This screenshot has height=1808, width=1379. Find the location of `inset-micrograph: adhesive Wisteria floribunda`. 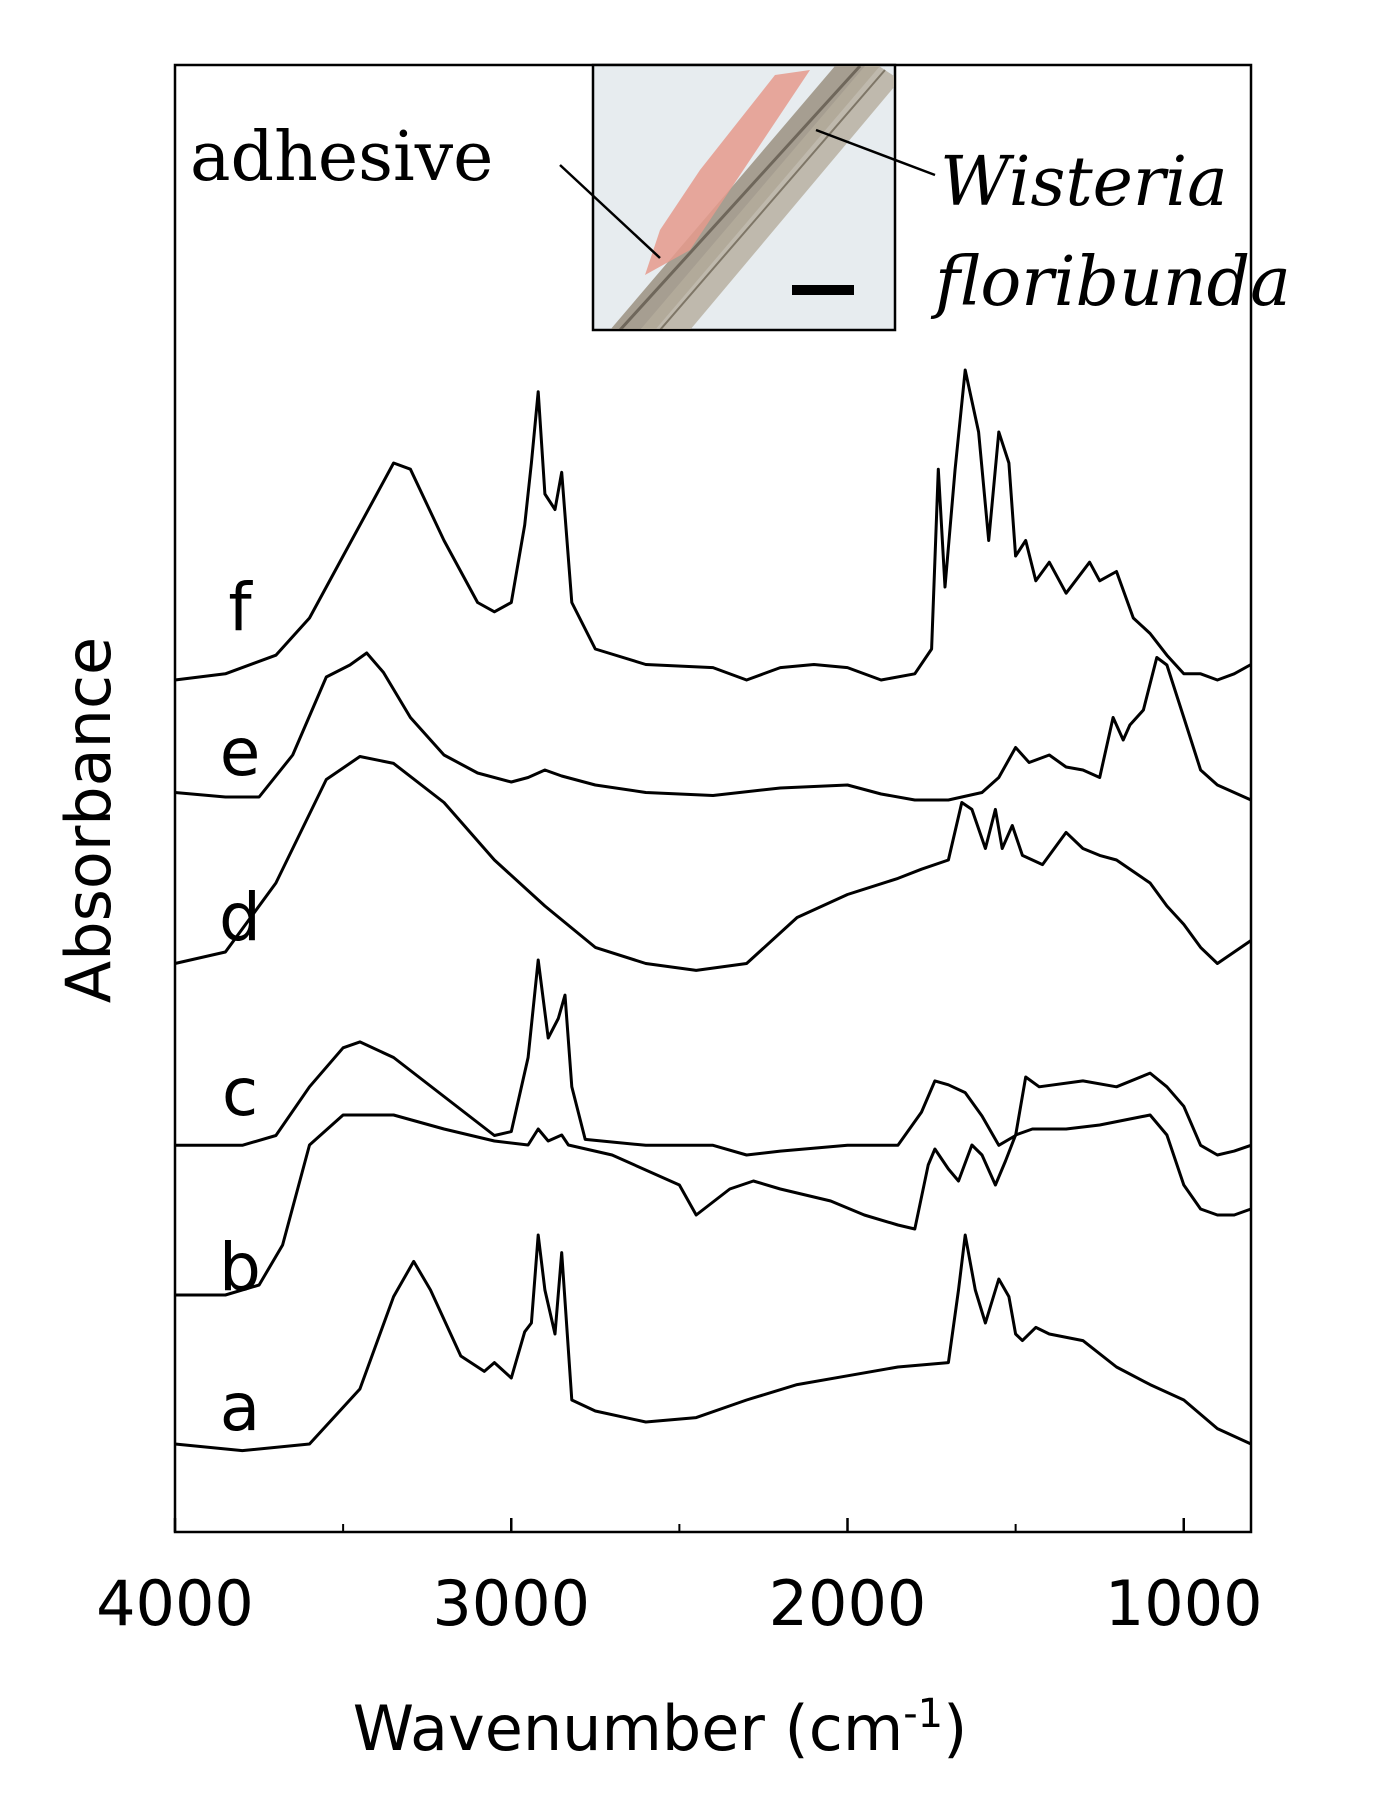

inset-micrograph: adhesive Wisteria floribunda is located at coordinates (740, 197).